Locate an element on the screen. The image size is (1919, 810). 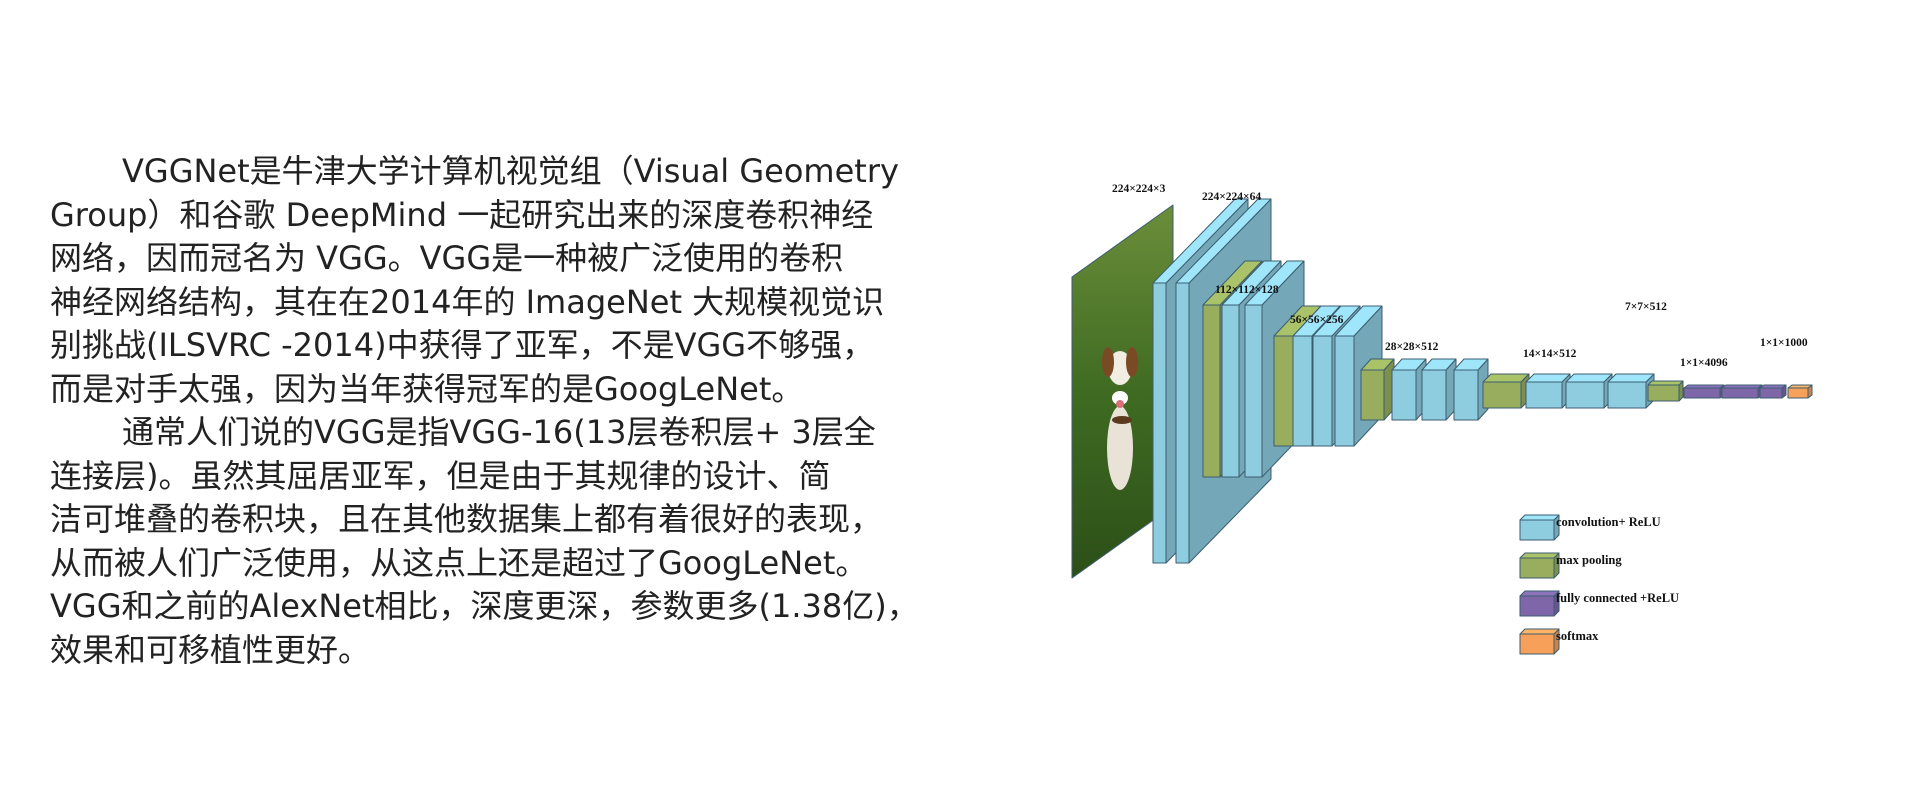
fc-size-label: 1×1×4096 is located at coordinates (1704, 363).